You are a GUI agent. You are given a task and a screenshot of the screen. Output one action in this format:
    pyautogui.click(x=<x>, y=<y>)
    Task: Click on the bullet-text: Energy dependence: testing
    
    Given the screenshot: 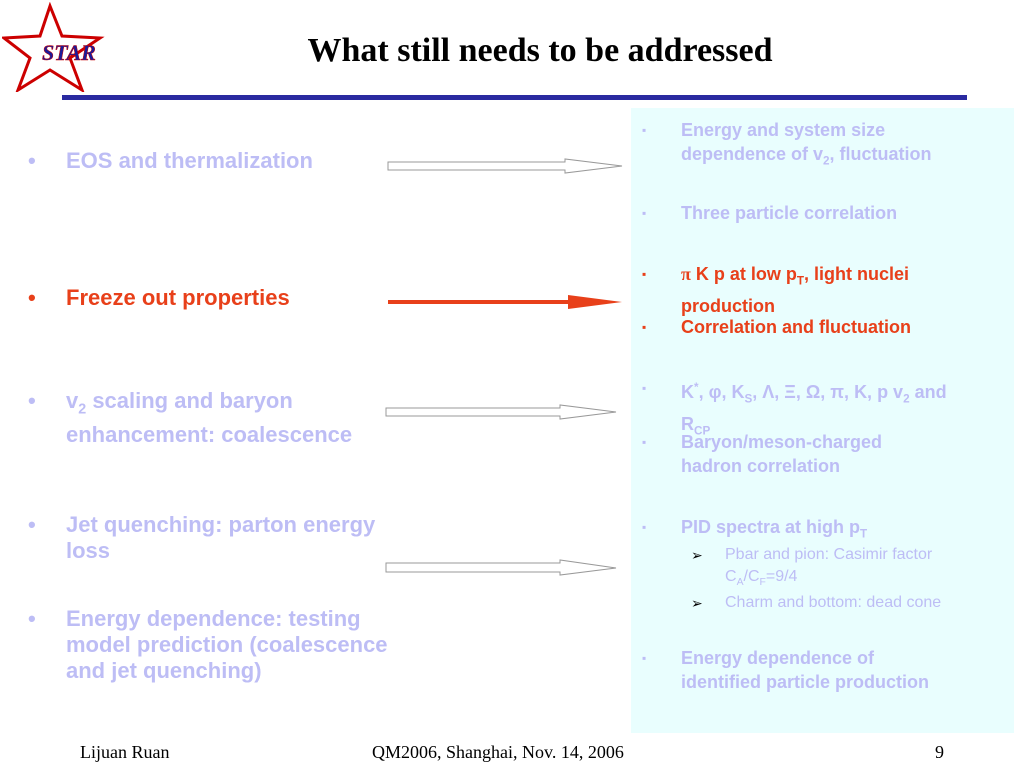 What is the action you would take?
    pyautogui.click(x=213, y=618)
    